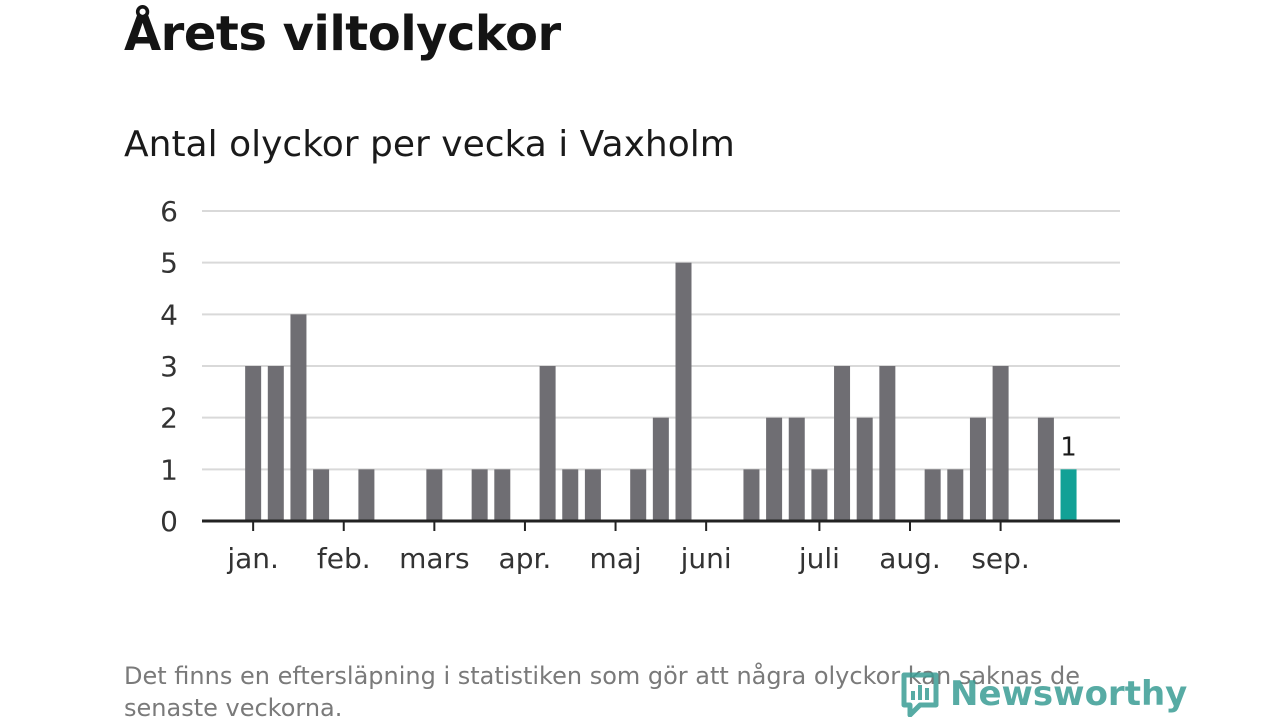 This screenshot has width=1280, height=724. I want to click on x-tick-label: apr., so click(525, 558).